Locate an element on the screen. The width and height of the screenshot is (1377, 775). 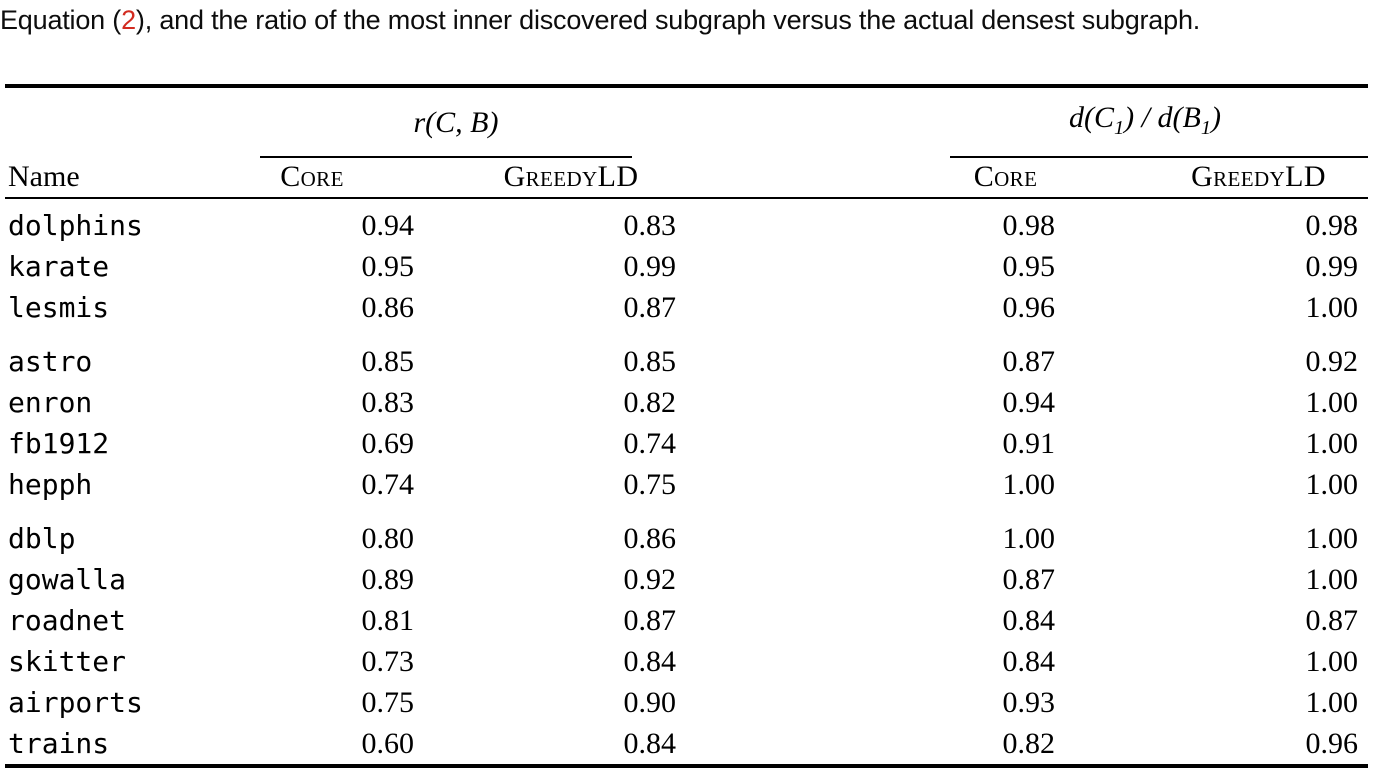
table-row: hepph 0.74 0.75 1.00 1.00 is located at coordinates (686, 484).